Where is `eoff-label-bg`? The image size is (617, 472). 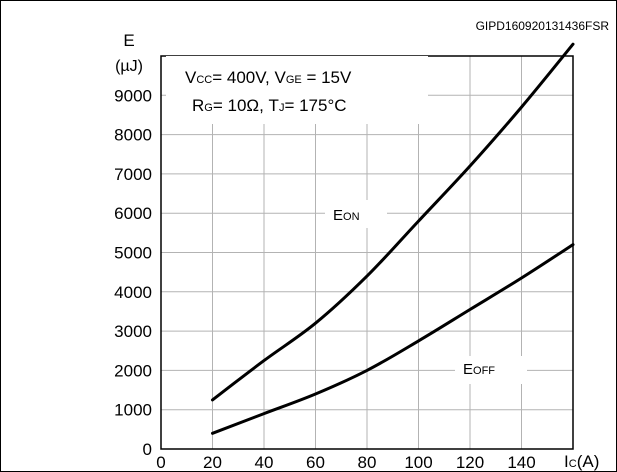
eoff-label-bg is located at coordinates (491, 370).